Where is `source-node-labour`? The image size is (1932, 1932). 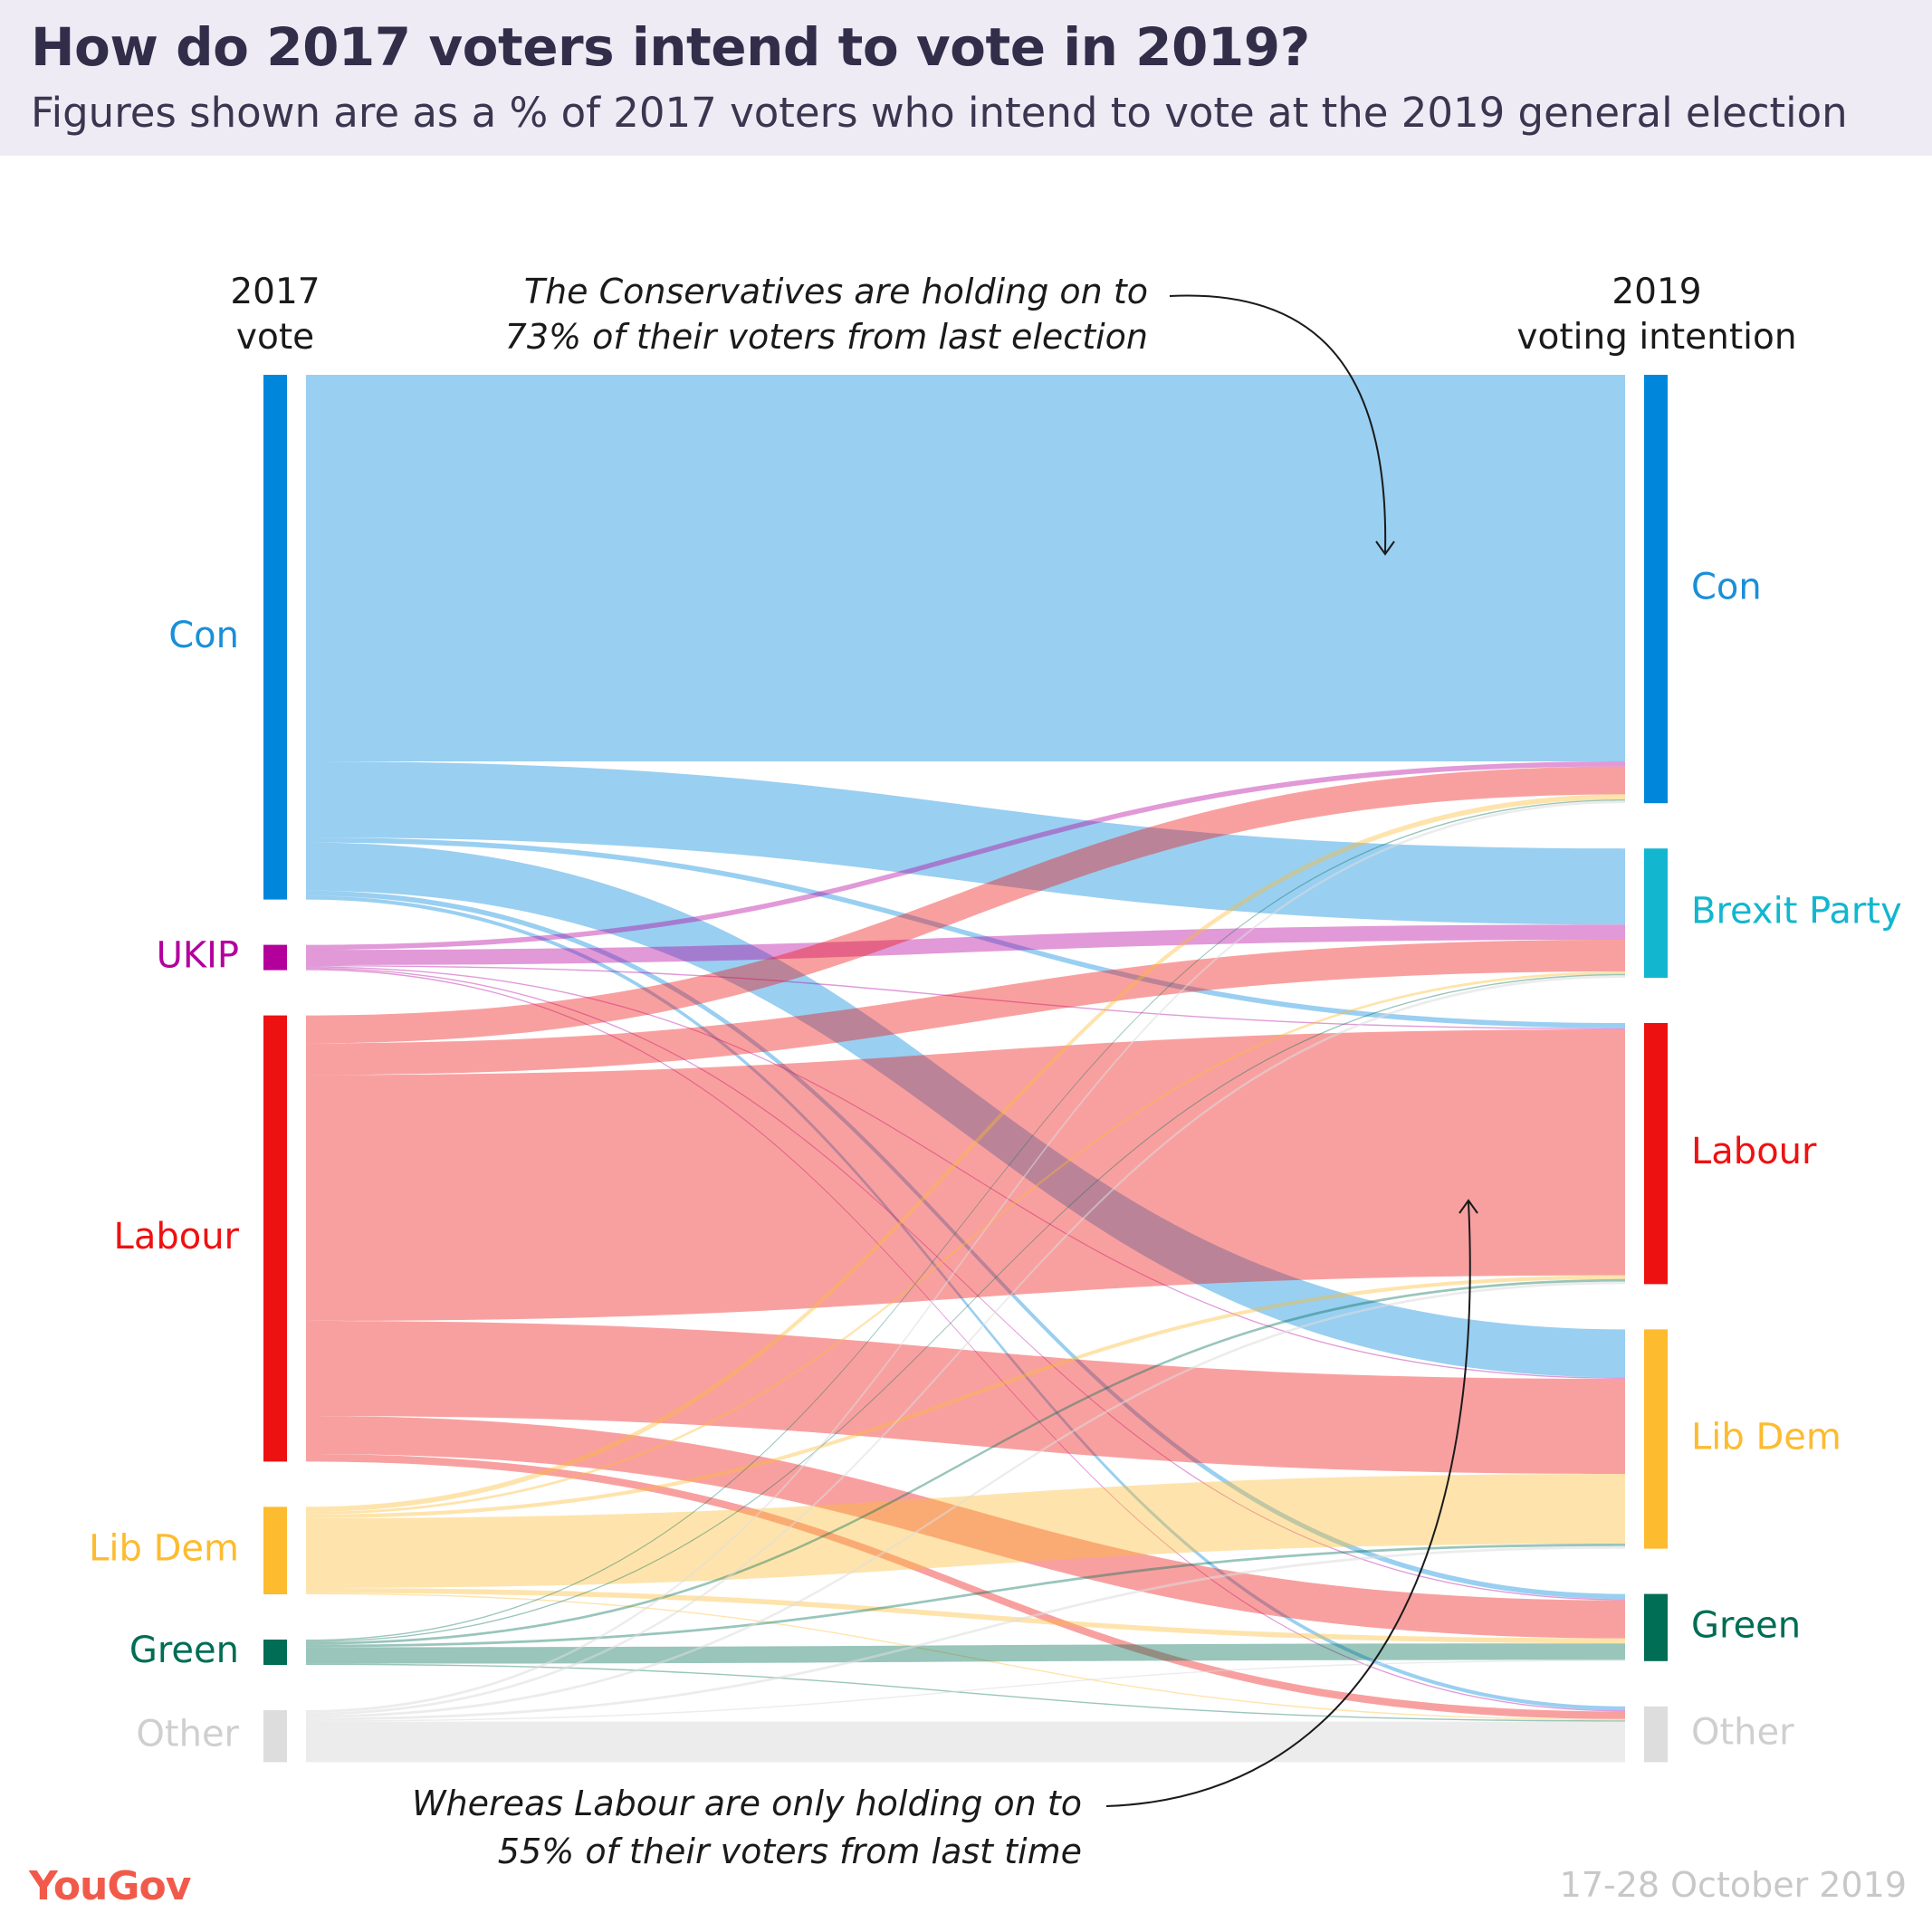
source-node-labour is located at coordinates (275, 1238).